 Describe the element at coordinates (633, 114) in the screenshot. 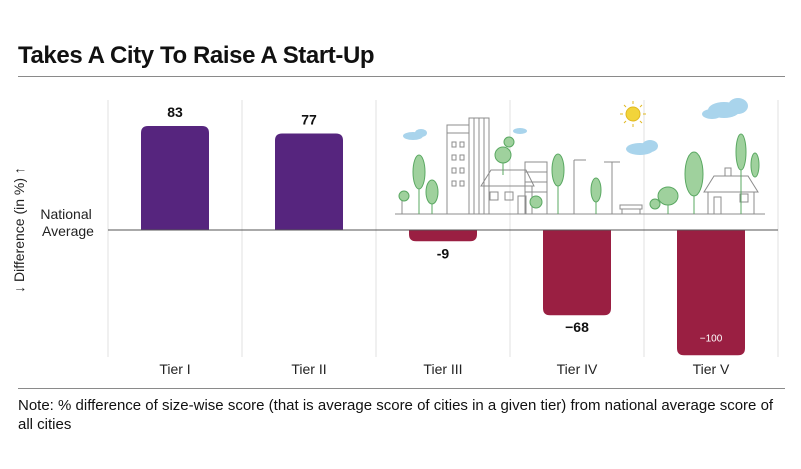

I see `sun-icon` at that location.